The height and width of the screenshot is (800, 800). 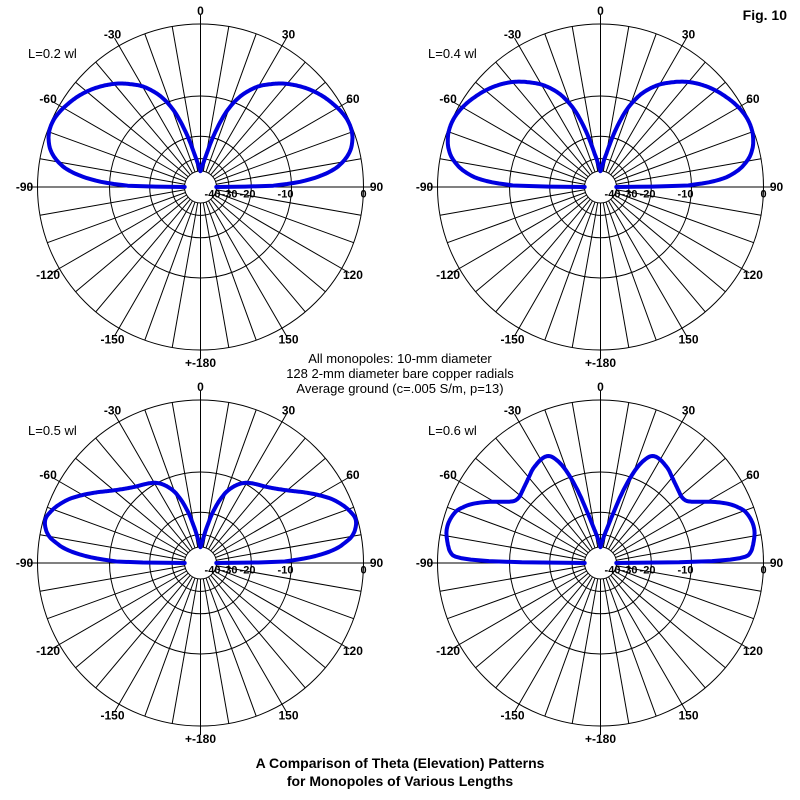 What do you see at coordinates (286, 571) in the screenshot?
I see `db-tick-label: -10` at bounding box center [286, 571].